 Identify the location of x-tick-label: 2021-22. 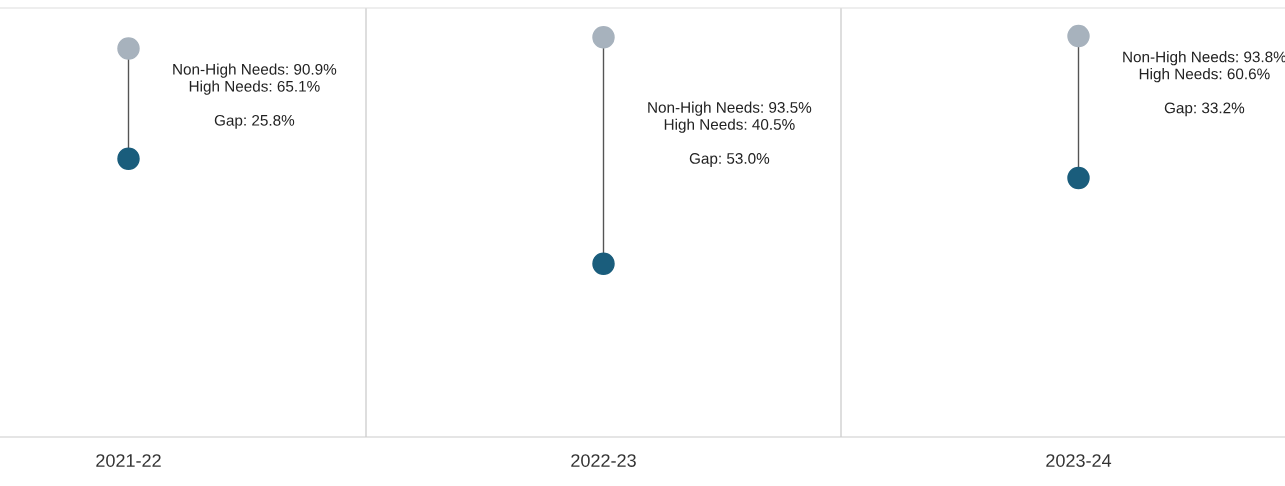
(128, 460).